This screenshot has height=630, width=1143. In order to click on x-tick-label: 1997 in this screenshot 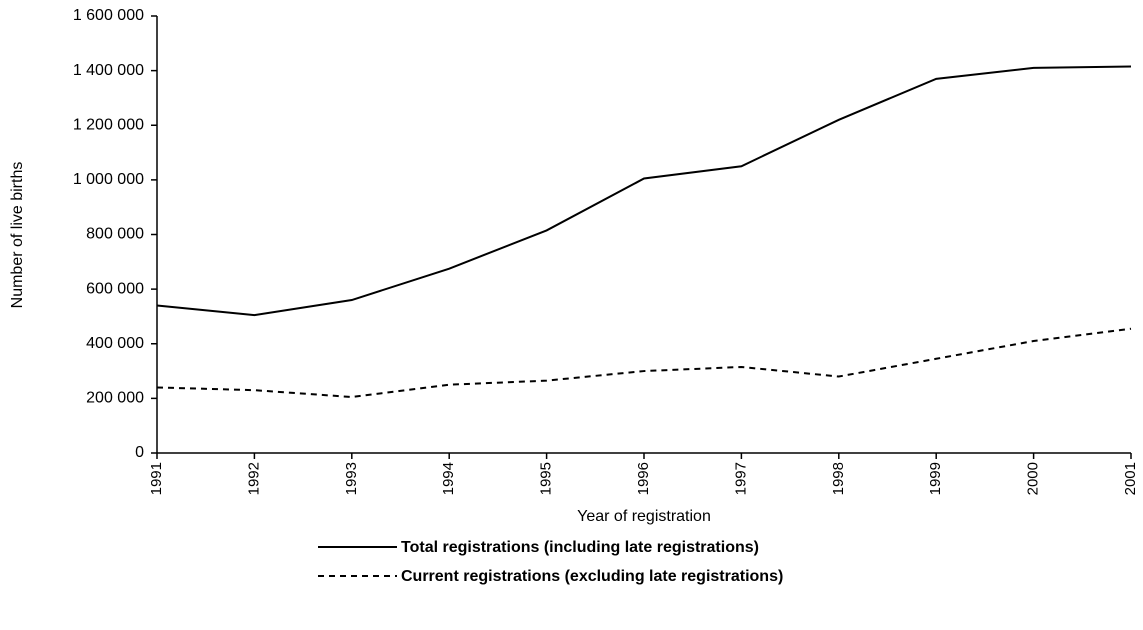, I will do `click(740, 478)`.